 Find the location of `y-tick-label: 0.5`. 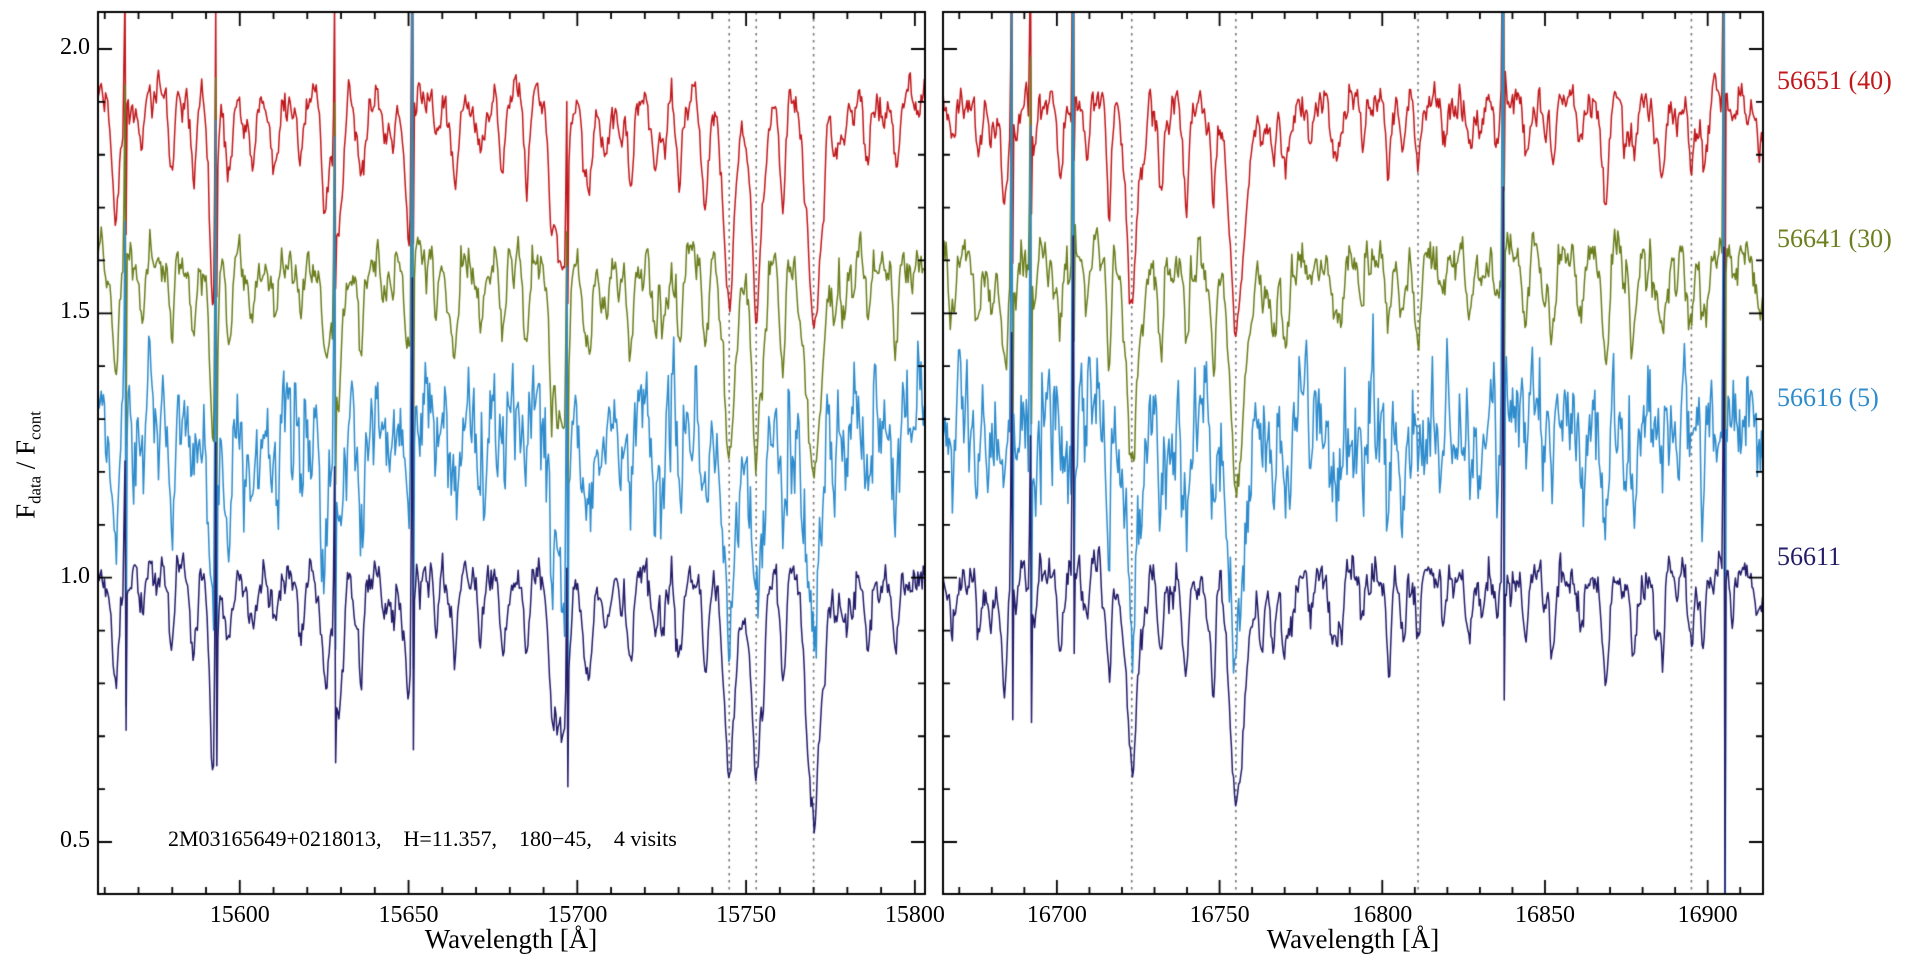

y-tick-label: 0.5 is located at coordinates (75, 840).